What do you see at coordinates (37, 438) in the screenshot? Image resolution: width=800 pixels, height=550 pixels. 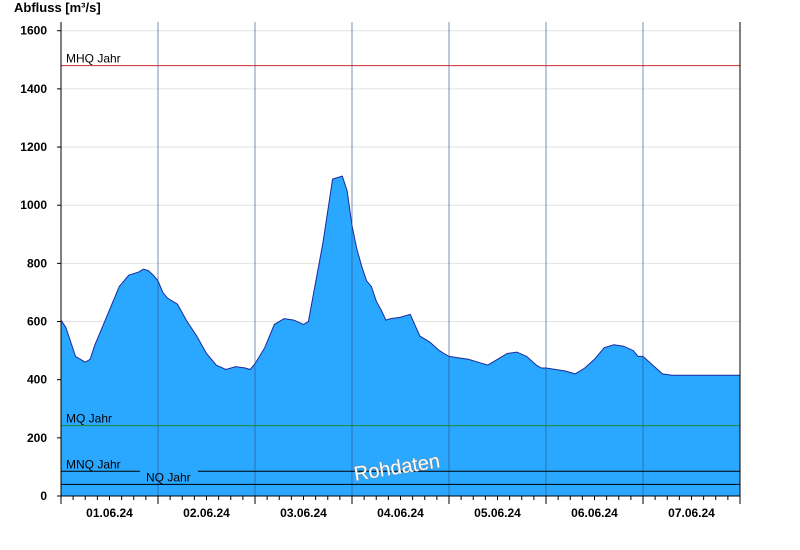 I see `y-tick-label: 200` at bounding box center [37, 438].